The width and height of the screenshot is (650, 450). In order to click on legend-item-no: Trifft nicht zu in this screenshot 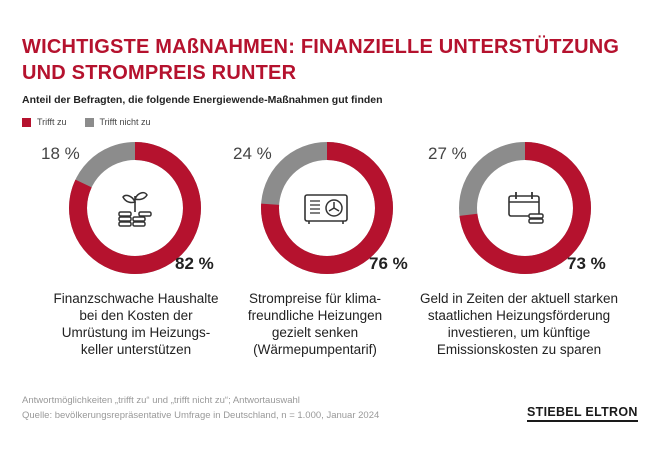, I will do `click(117, 122)`.